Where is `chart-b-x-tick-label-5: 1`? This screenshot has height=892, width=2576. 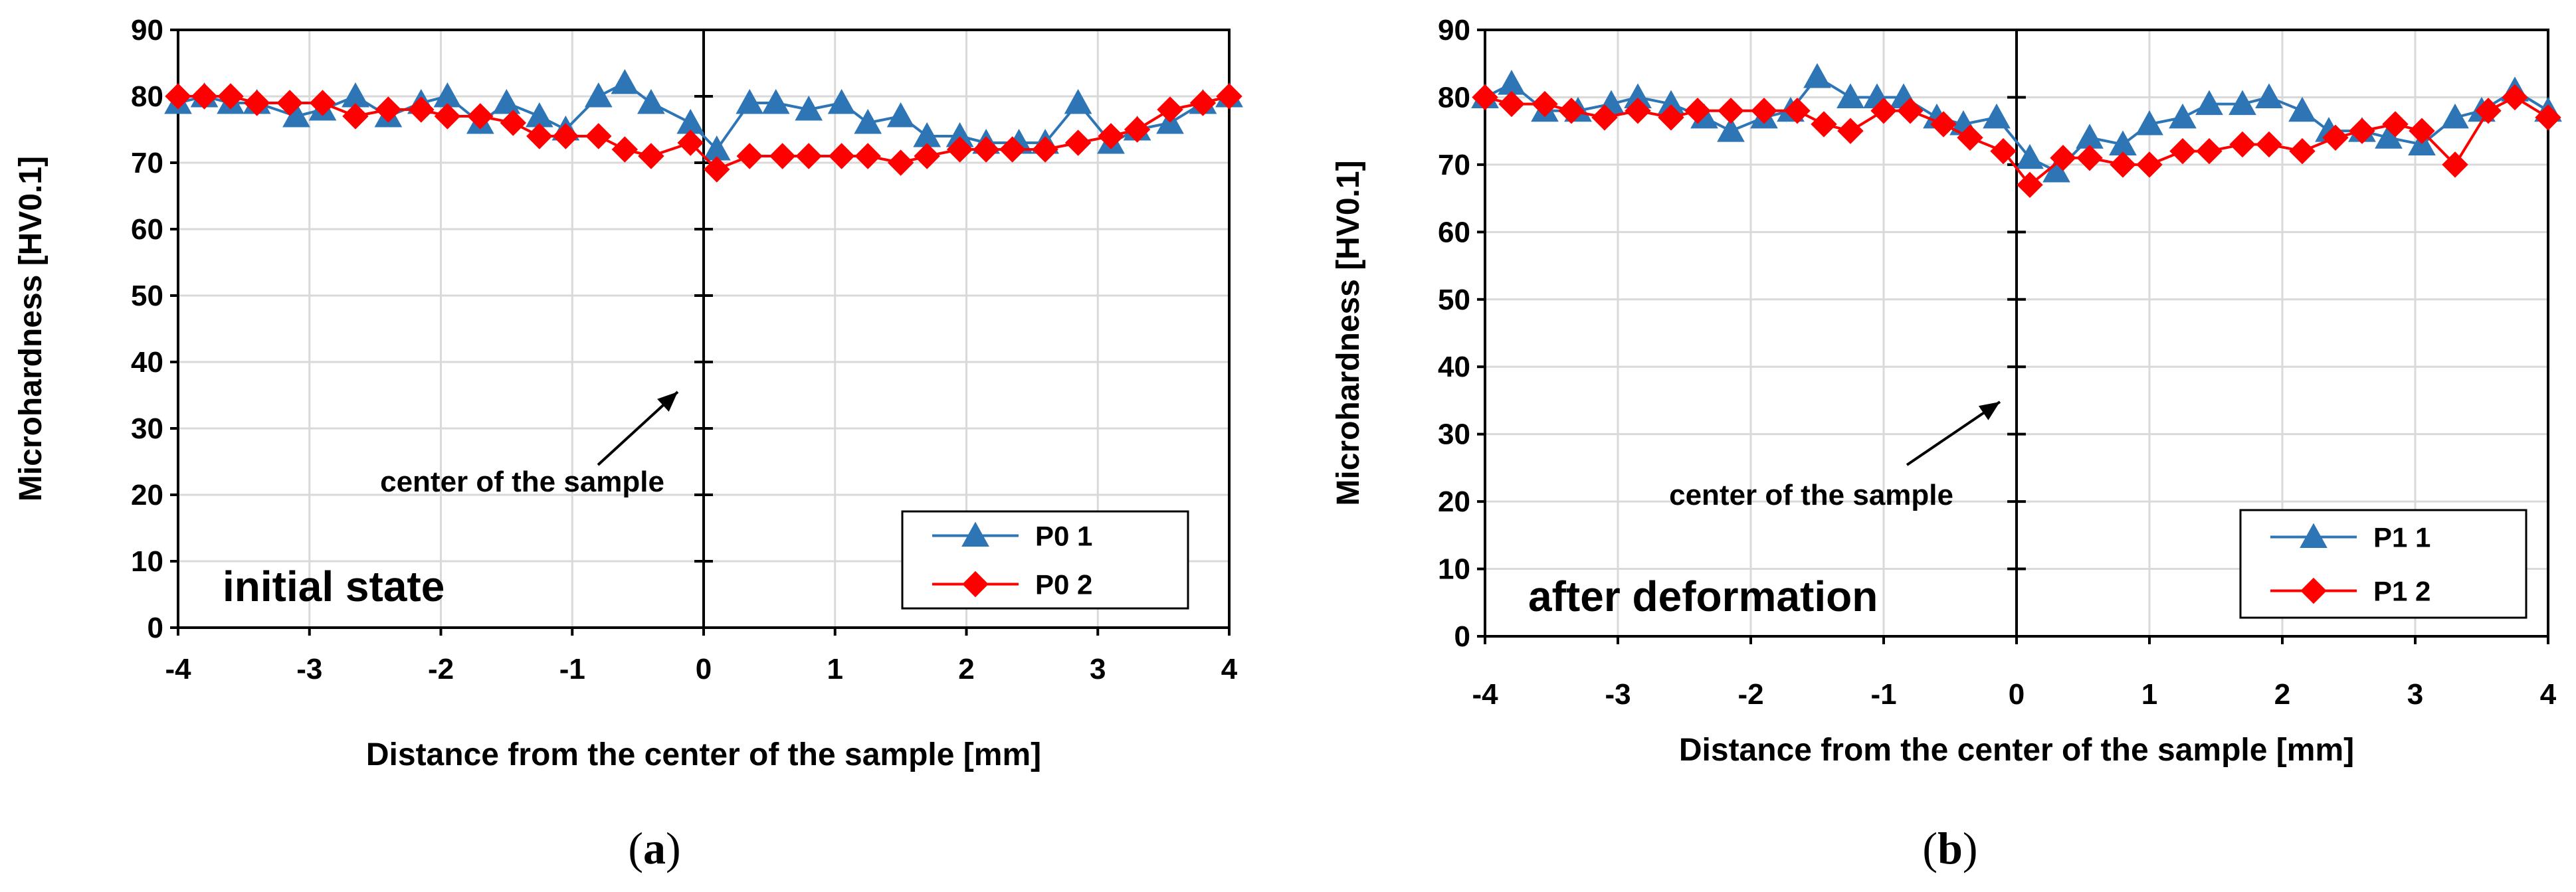
chart-b-x-tick-label-5: 1 is located at coordinates (2149, 694).